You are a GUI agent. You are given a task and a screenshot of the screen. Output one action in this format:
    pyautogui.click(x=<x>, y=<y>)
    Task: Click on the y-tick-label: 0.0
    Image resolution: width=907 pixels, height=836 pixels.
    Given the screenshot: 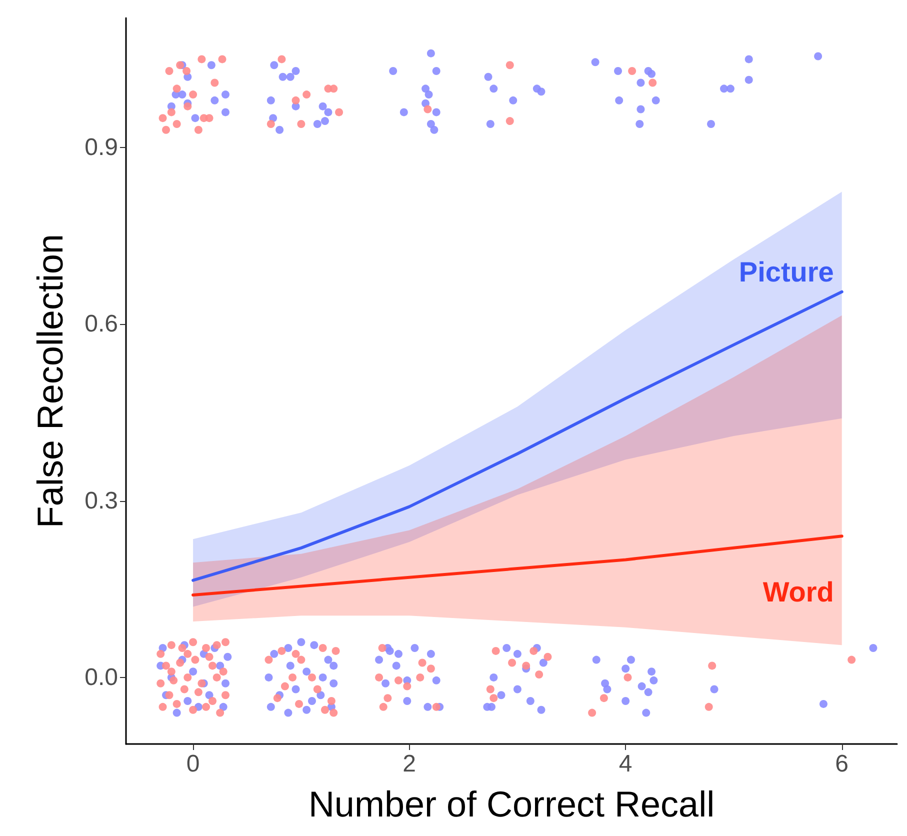 What is the action you would take?
    pyautogui.click(x=101, y=677)
    